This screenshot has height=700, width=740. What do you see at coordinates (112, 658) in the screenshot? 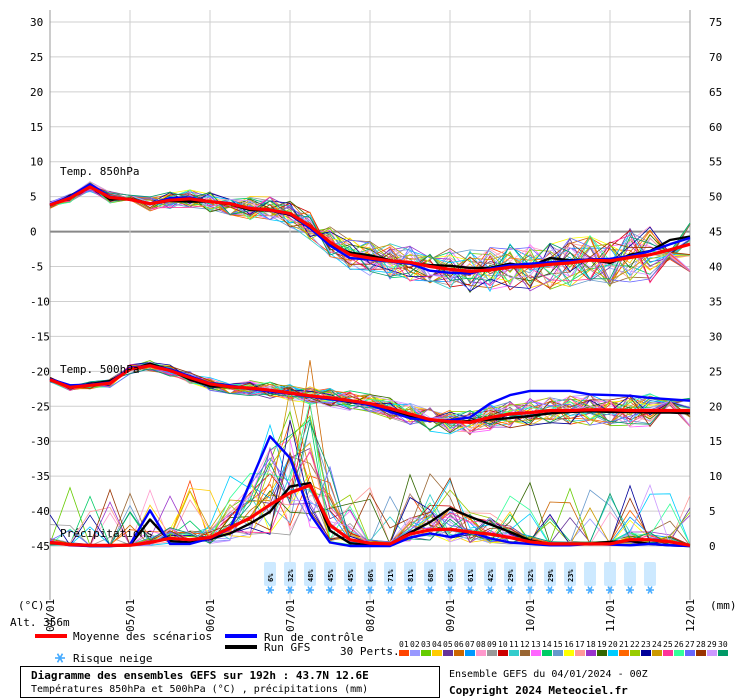
I see `legend-snow-label: Risque neige` at bounding box center [112, 658].